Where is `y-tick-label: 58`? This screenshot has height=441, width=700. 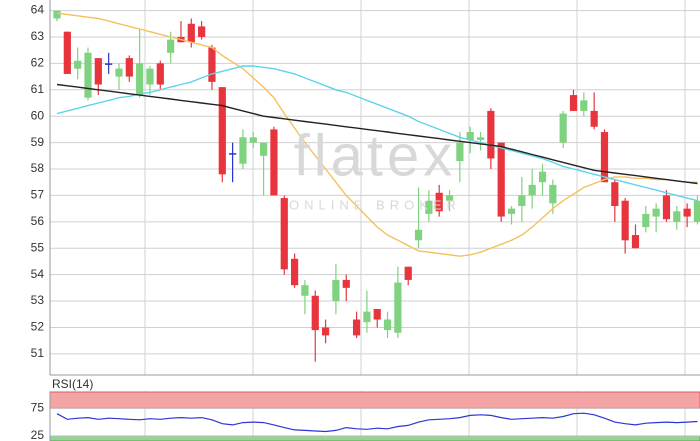
y-tick-label: 58 is located at coordinates (38, 168).